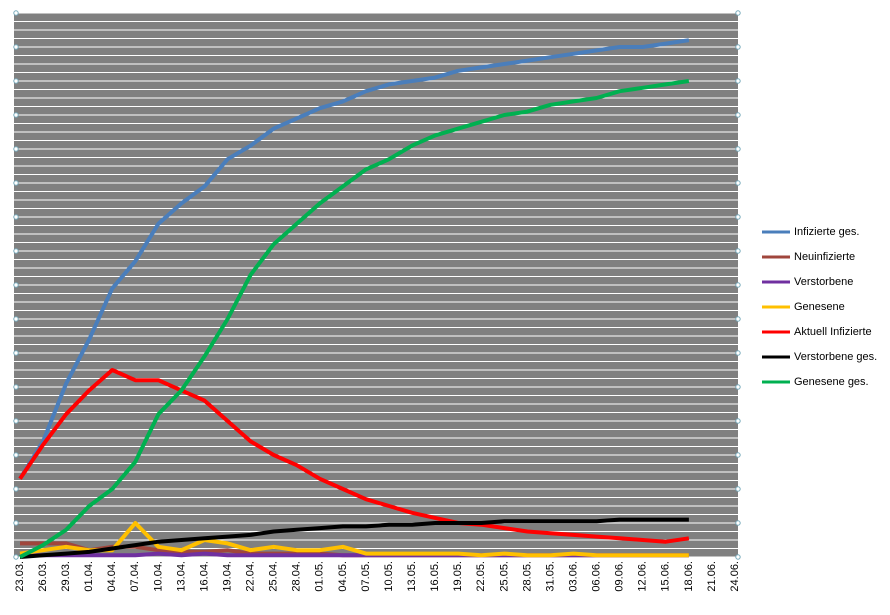  I want to click on x-tick-label: 29.03., so click(66, 576).